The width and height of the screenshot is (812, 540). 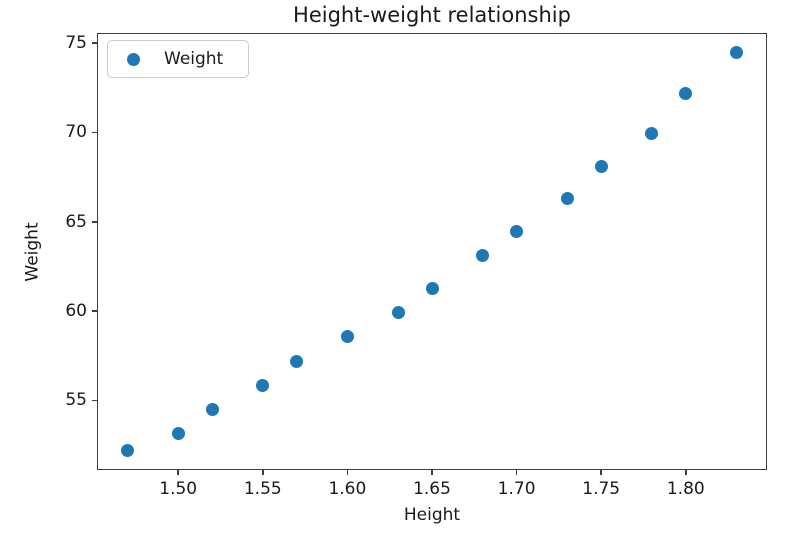 What do you see at coordinates (432, 515) in the screenshot?
I see `x-axis-label: Height` at bounding box center [432, 515].